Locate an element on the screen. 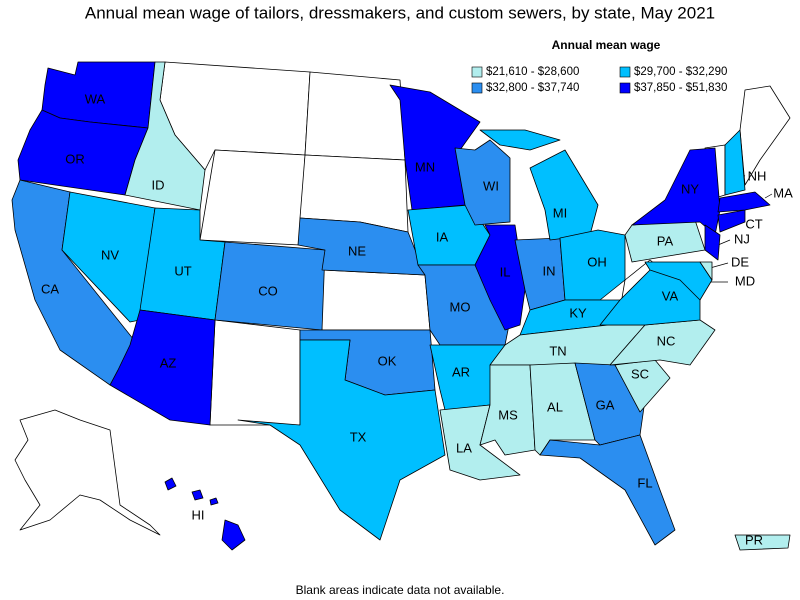 The image size is (800, 600). state-label: LA is located at coordinates (464, 447).